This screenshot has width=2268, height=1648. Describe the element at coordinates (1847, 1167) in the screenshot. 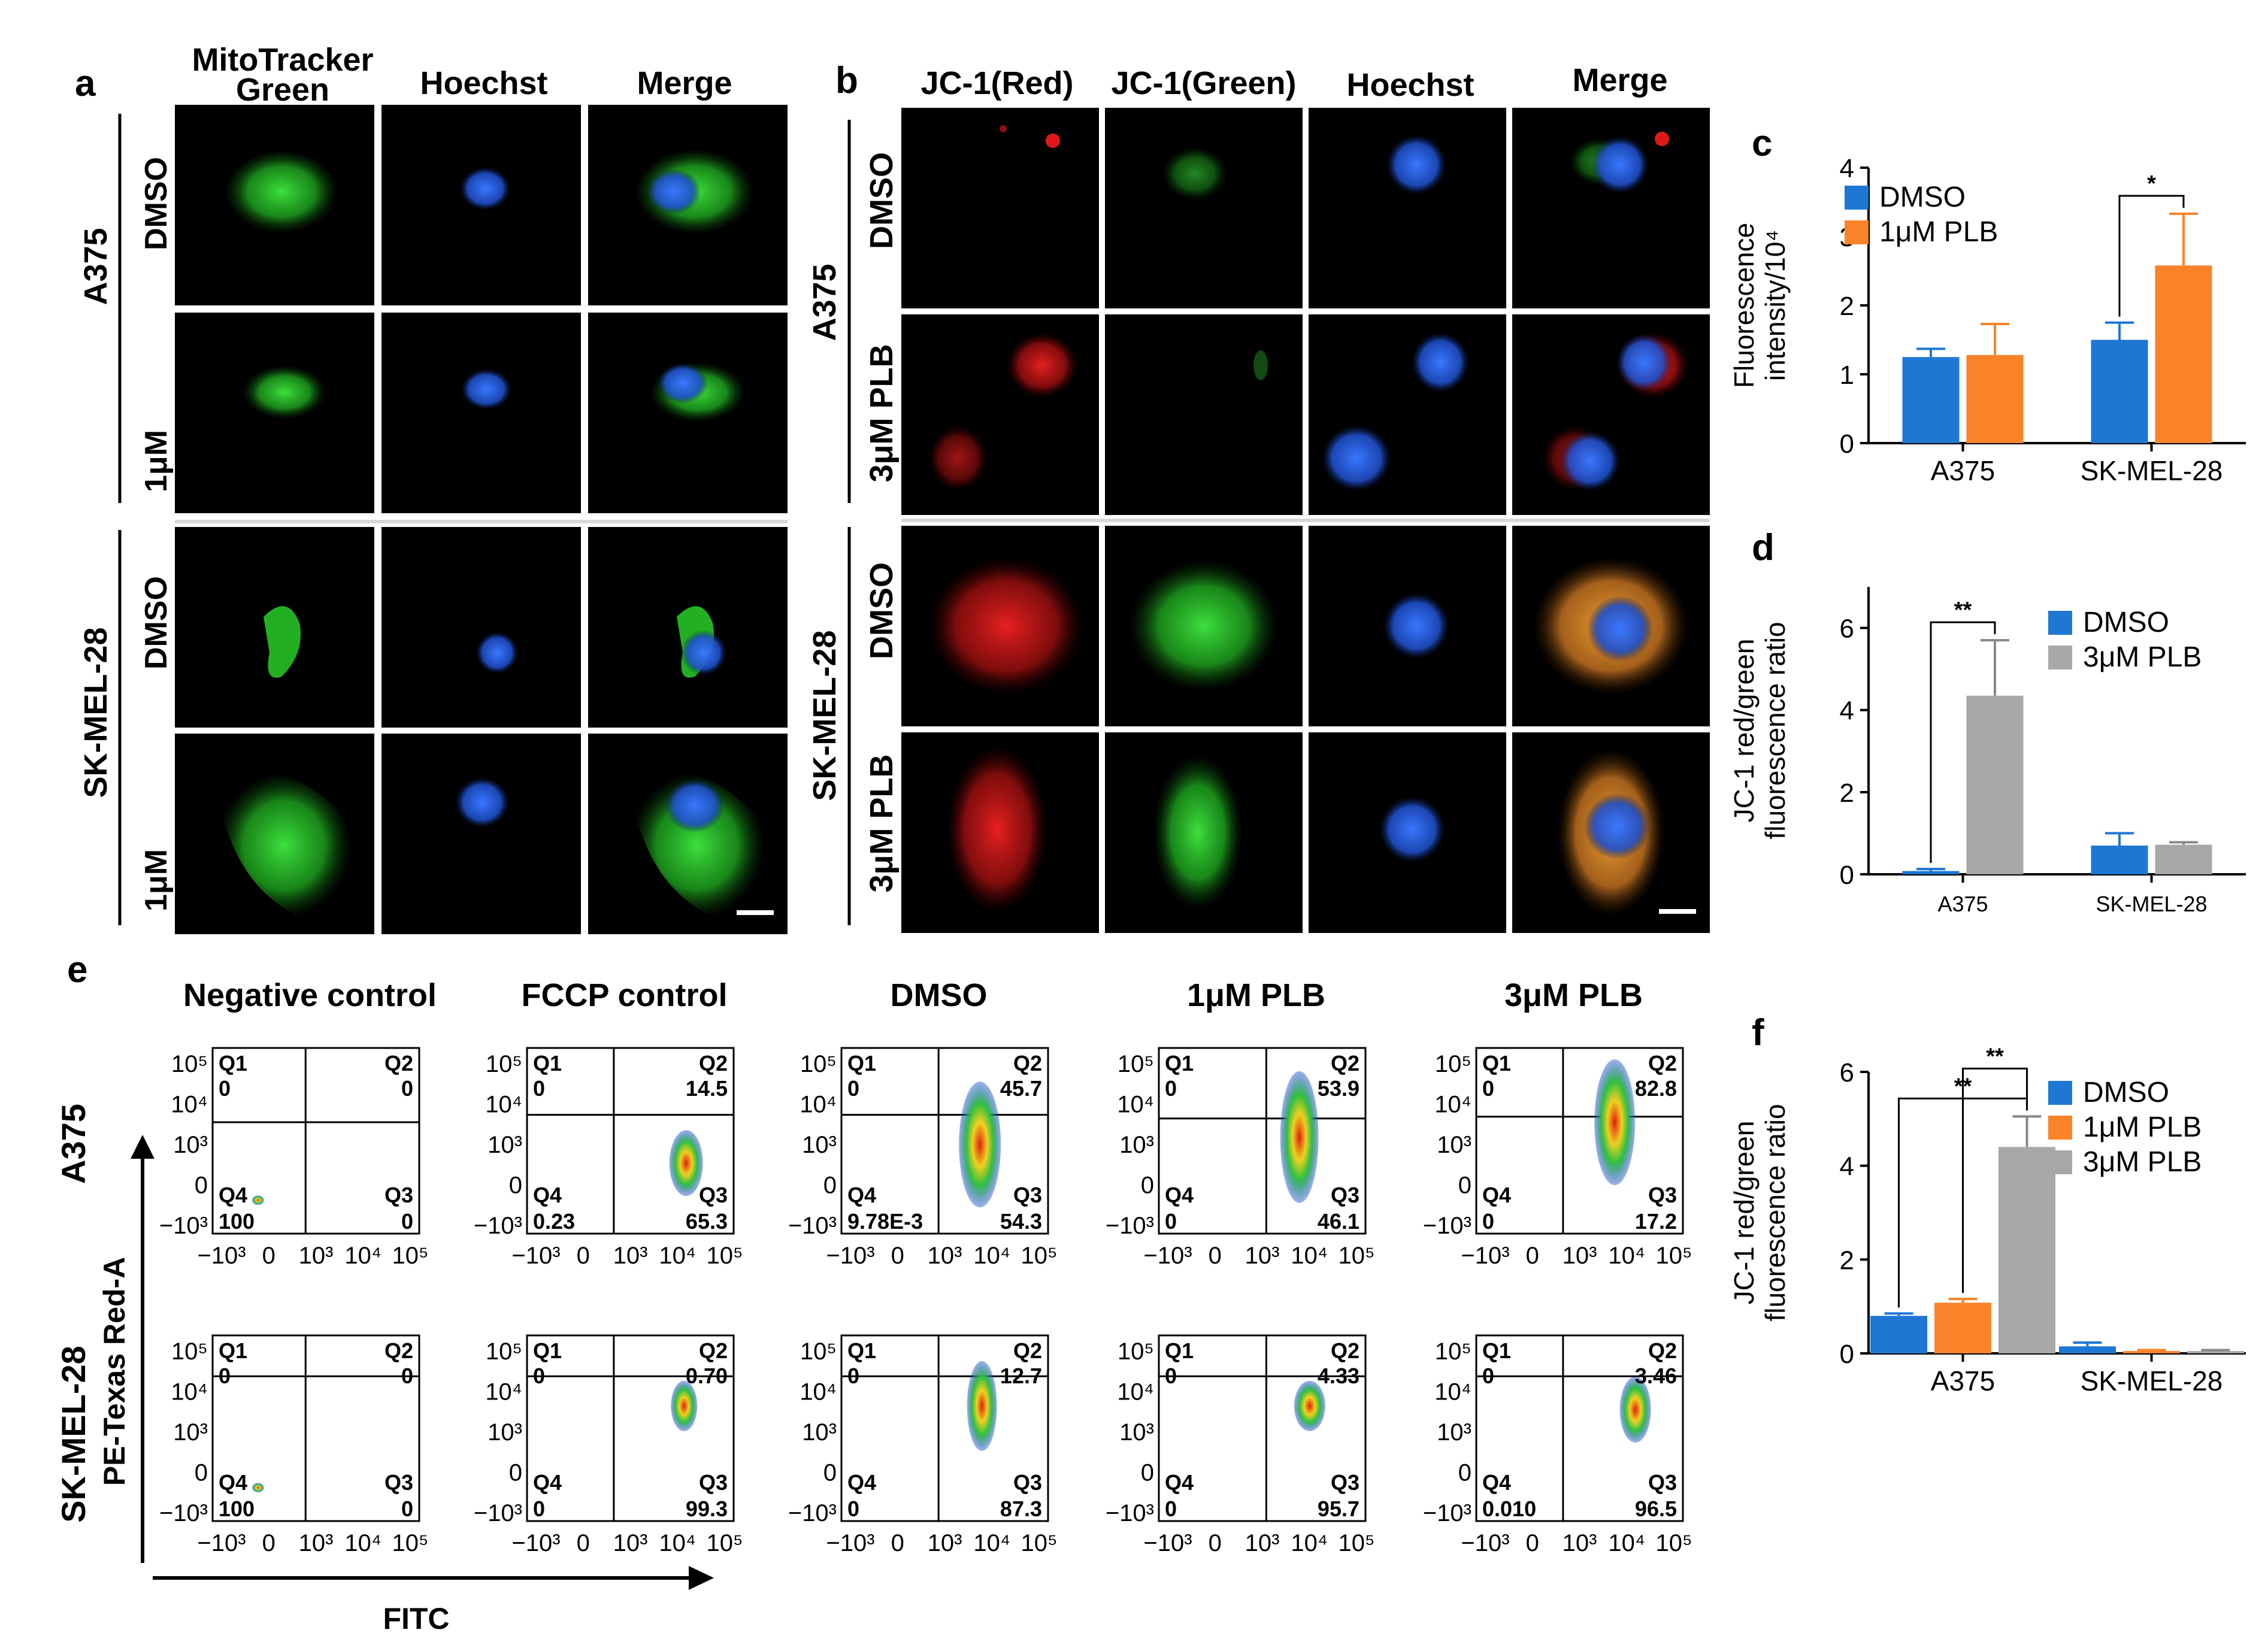

I see `y-tick-label: 4` at that location.